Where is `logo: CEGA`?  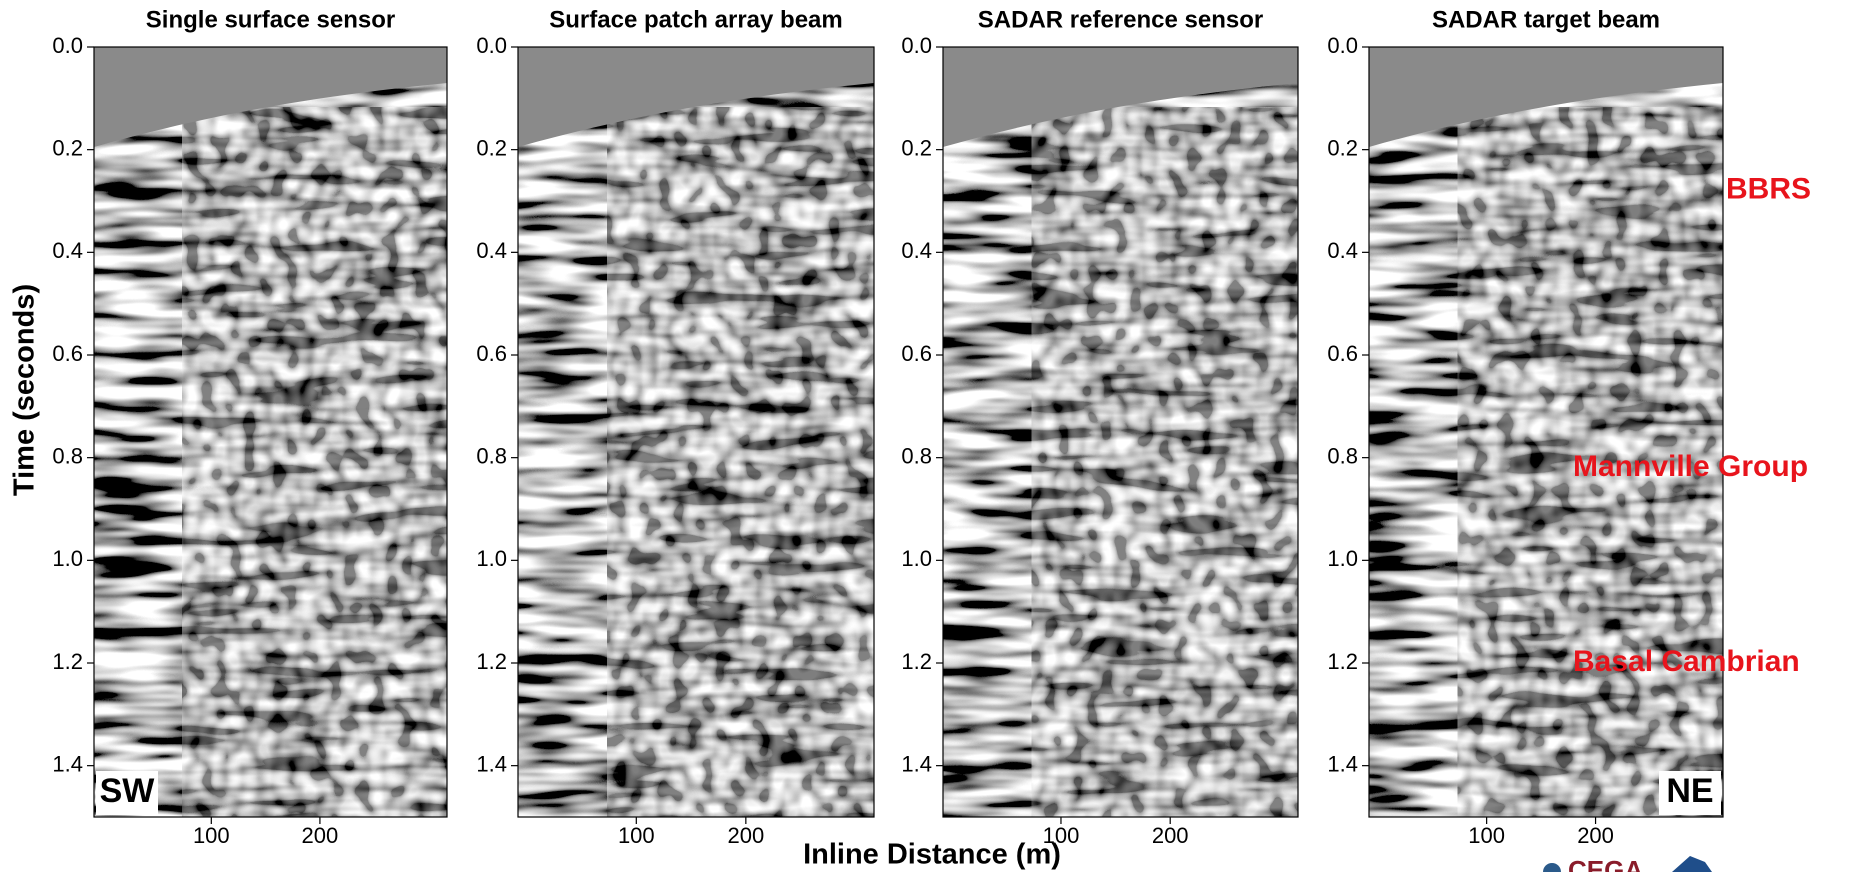 logo: CEGA is located at coordinates (1627, 863).